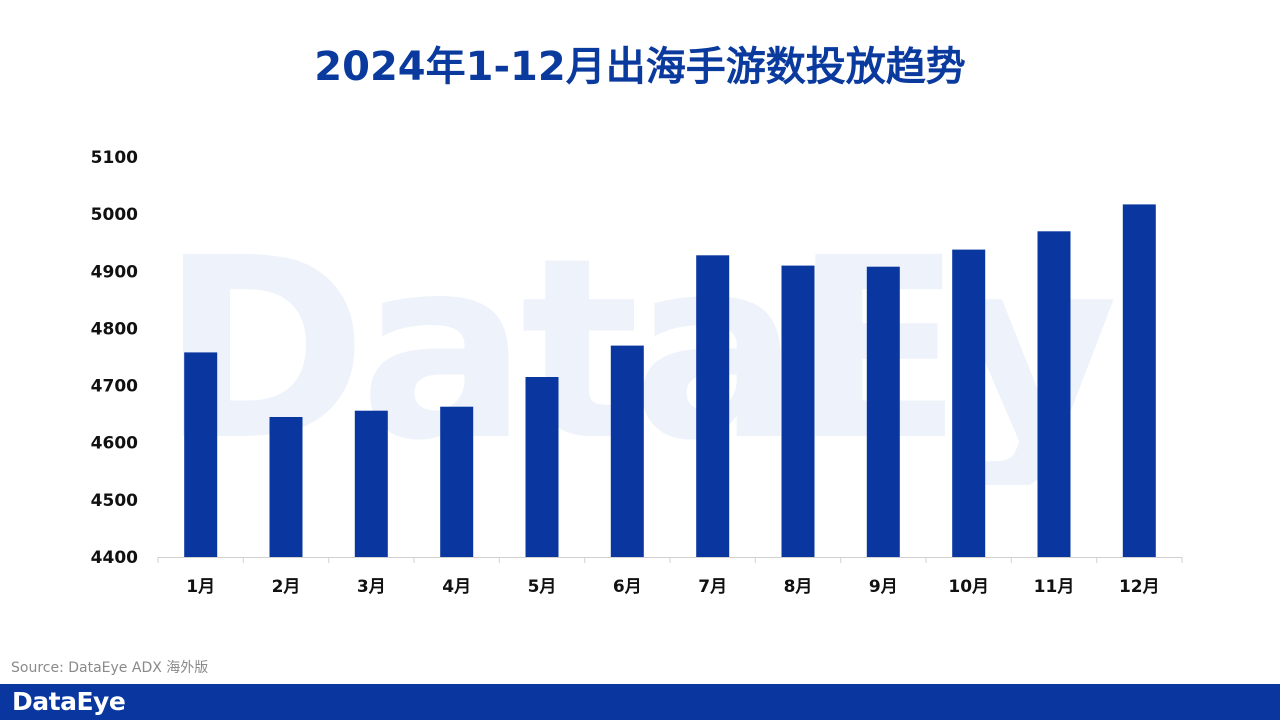 The image size is (1280, 720). I want to click on x-tick-label: 4月, so click(456, 587).